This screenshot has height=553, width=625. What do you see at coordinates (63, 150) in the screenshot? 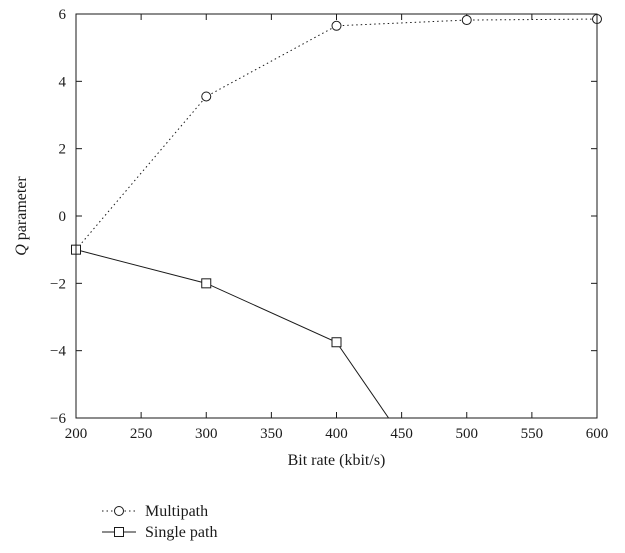
I see `y-tick-label: 2` at bounding box center [63, 150].